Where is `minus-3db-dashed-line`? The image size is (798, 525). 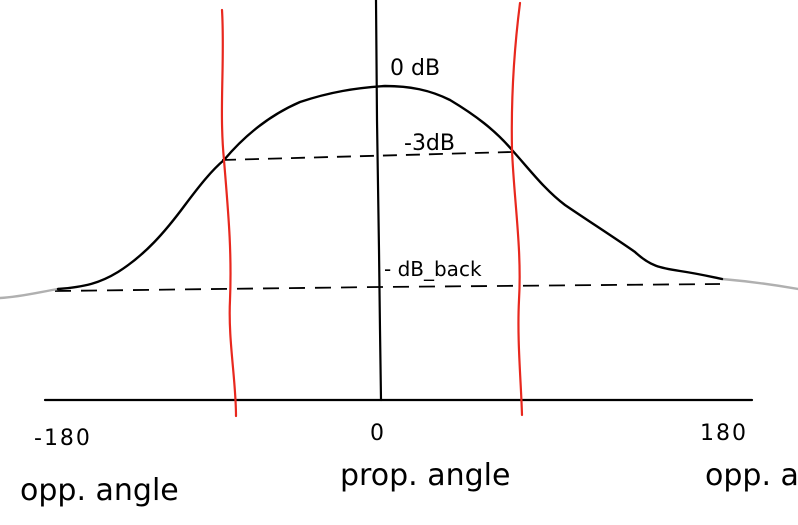 minus-3db-dashed-line is located at coordinates (367, 156).